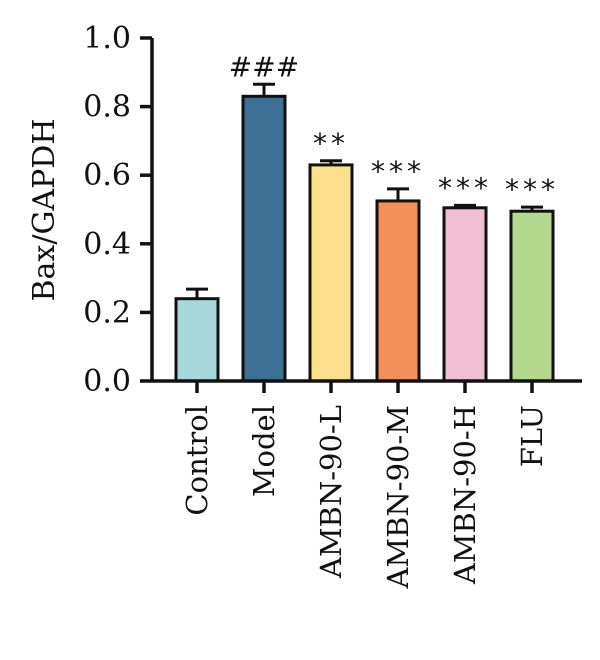  What do you see at coordinates (107, 244) in the screenshot?
I see `y-tick-label: 0.4` at bounding box center [107, 244].